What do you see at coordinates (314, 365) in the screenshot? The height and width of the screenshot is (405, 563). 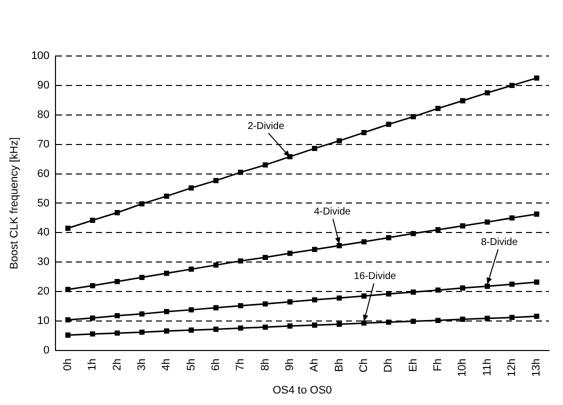 I see `x-tick-label: Ah` at bounding box center [314, 365].